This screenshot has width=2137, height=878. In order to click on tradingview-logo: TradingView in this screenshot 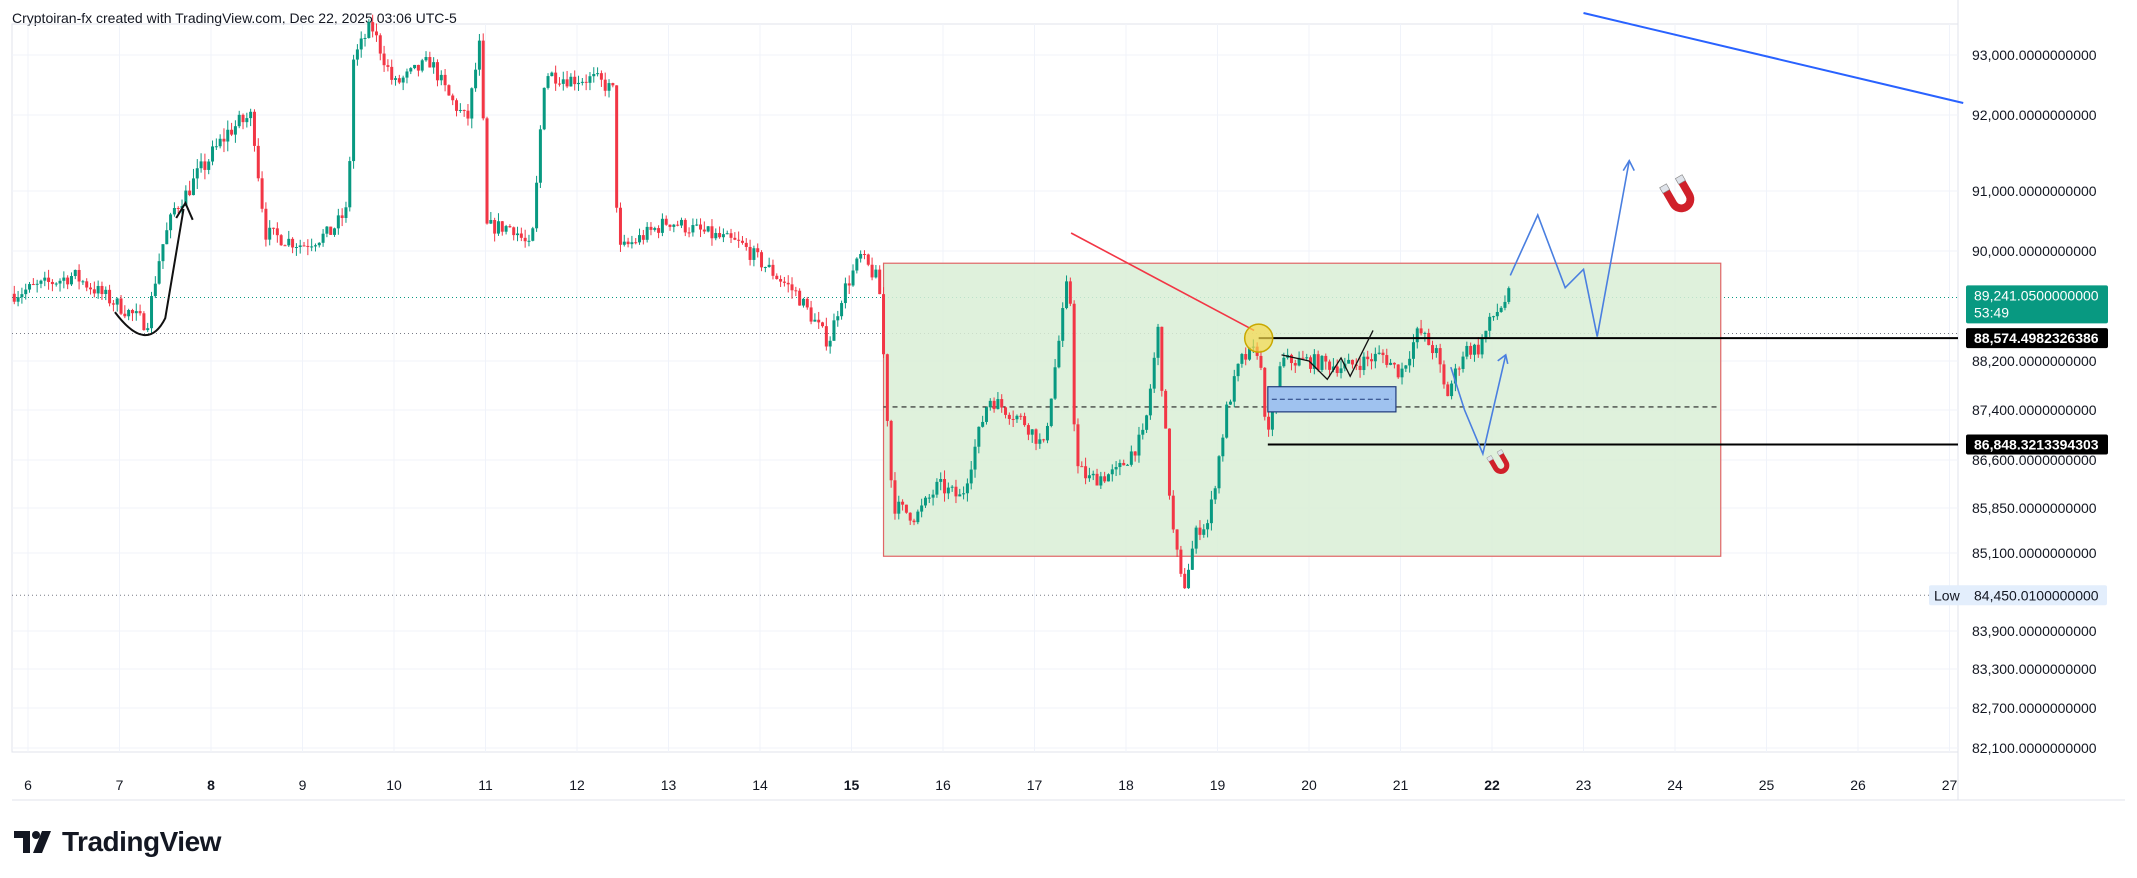, I will do `click(117, 842)`.